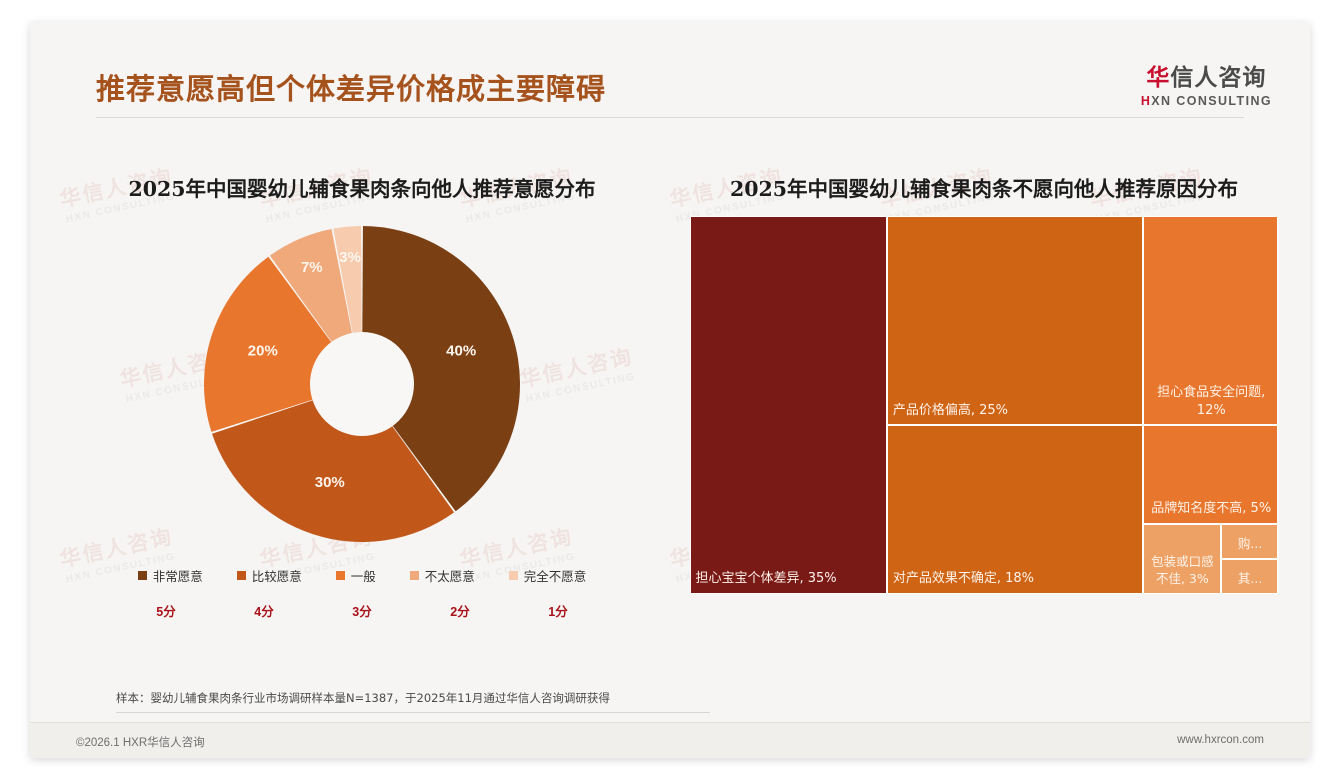  Describe the element at coordinates (449, 576) in the screenshot. I see `legend-label: 不太愿意` at that location.